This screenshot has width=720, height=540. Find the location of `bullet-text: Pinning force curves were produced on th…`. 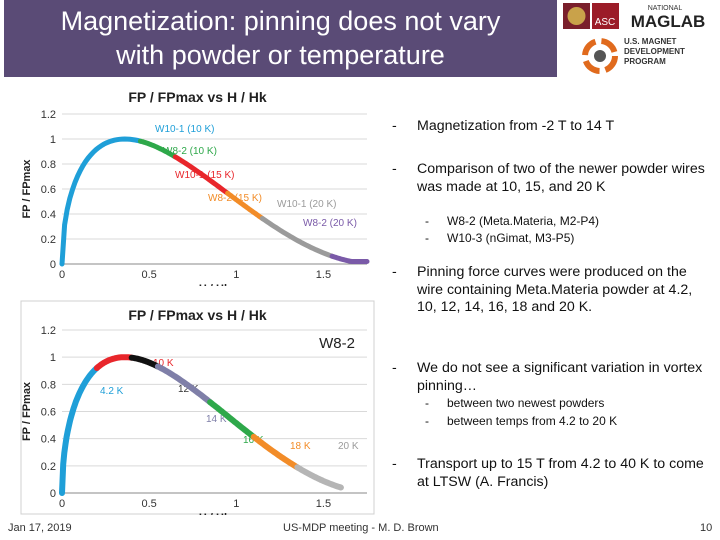

bullet-text: Pinning force curves were produced on th… is located at coordinates (555, 289).